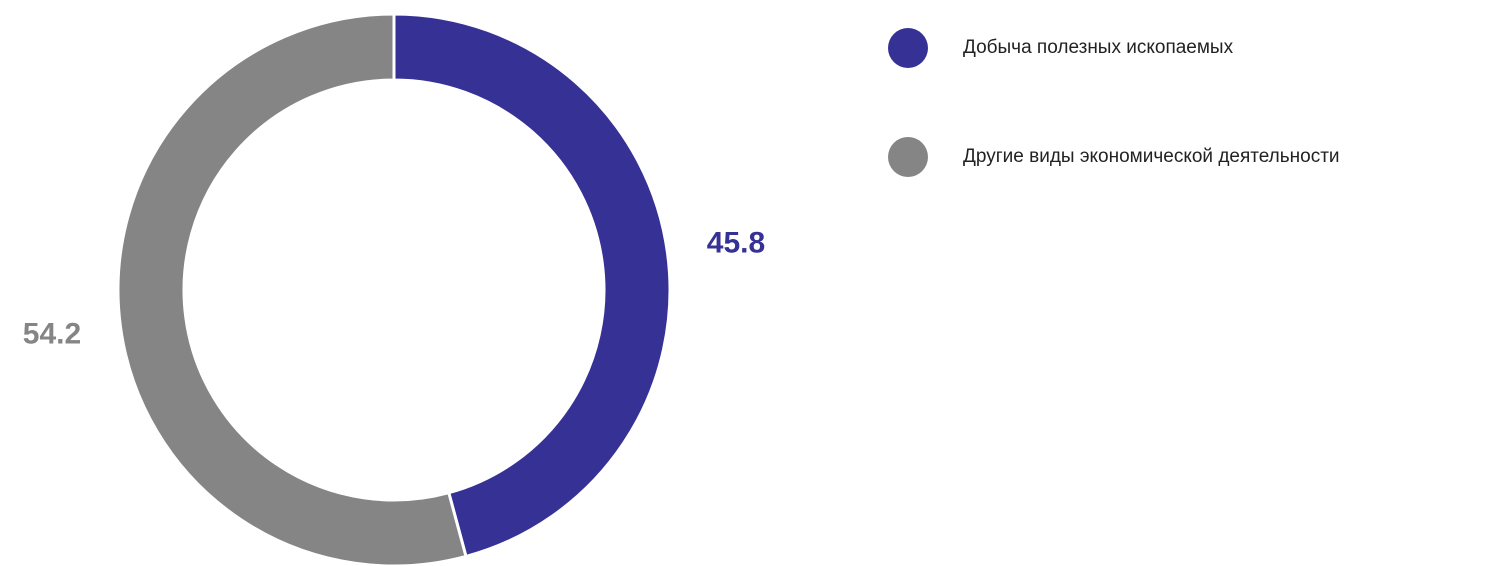  What do you see at coordinates (736, 243) in the screenshot?
I see `value-label: 45.8` at bounding box center [736, 243].